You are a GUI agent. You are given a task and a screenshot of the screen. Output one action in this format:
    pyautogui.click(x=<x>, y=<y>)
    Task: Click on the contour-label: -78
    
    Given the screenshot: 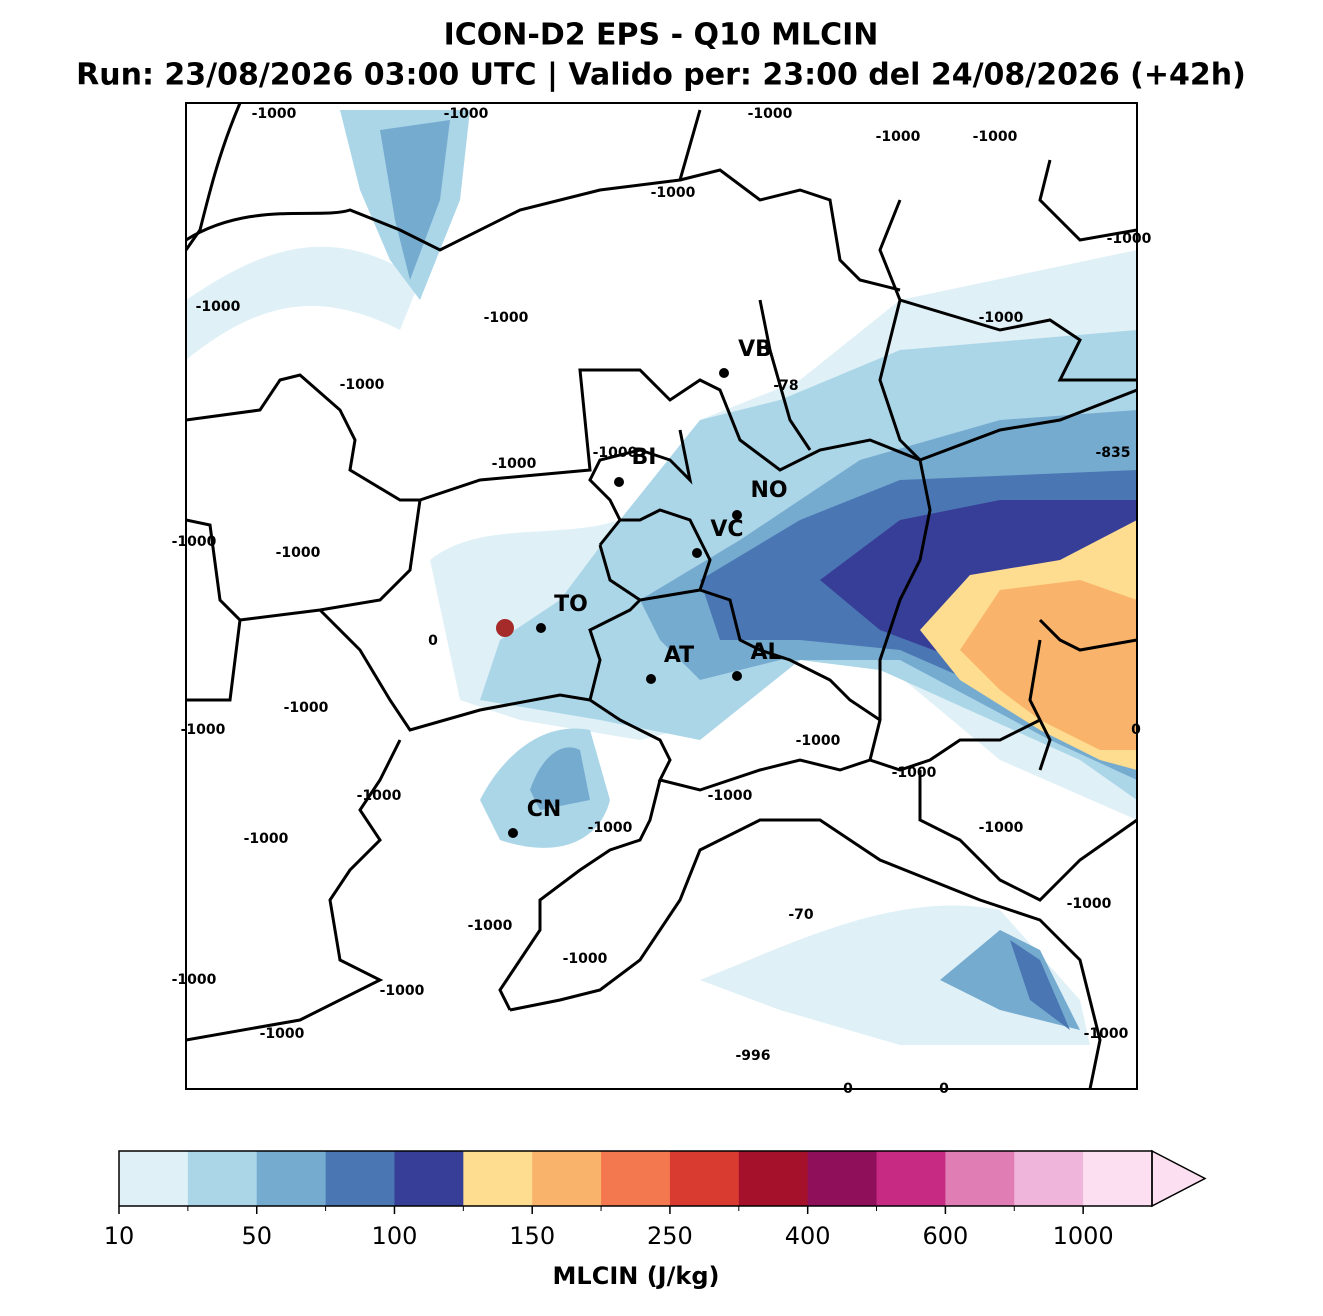 What is the action you would take?
    pyautogui.click(x=785, y=386)
    